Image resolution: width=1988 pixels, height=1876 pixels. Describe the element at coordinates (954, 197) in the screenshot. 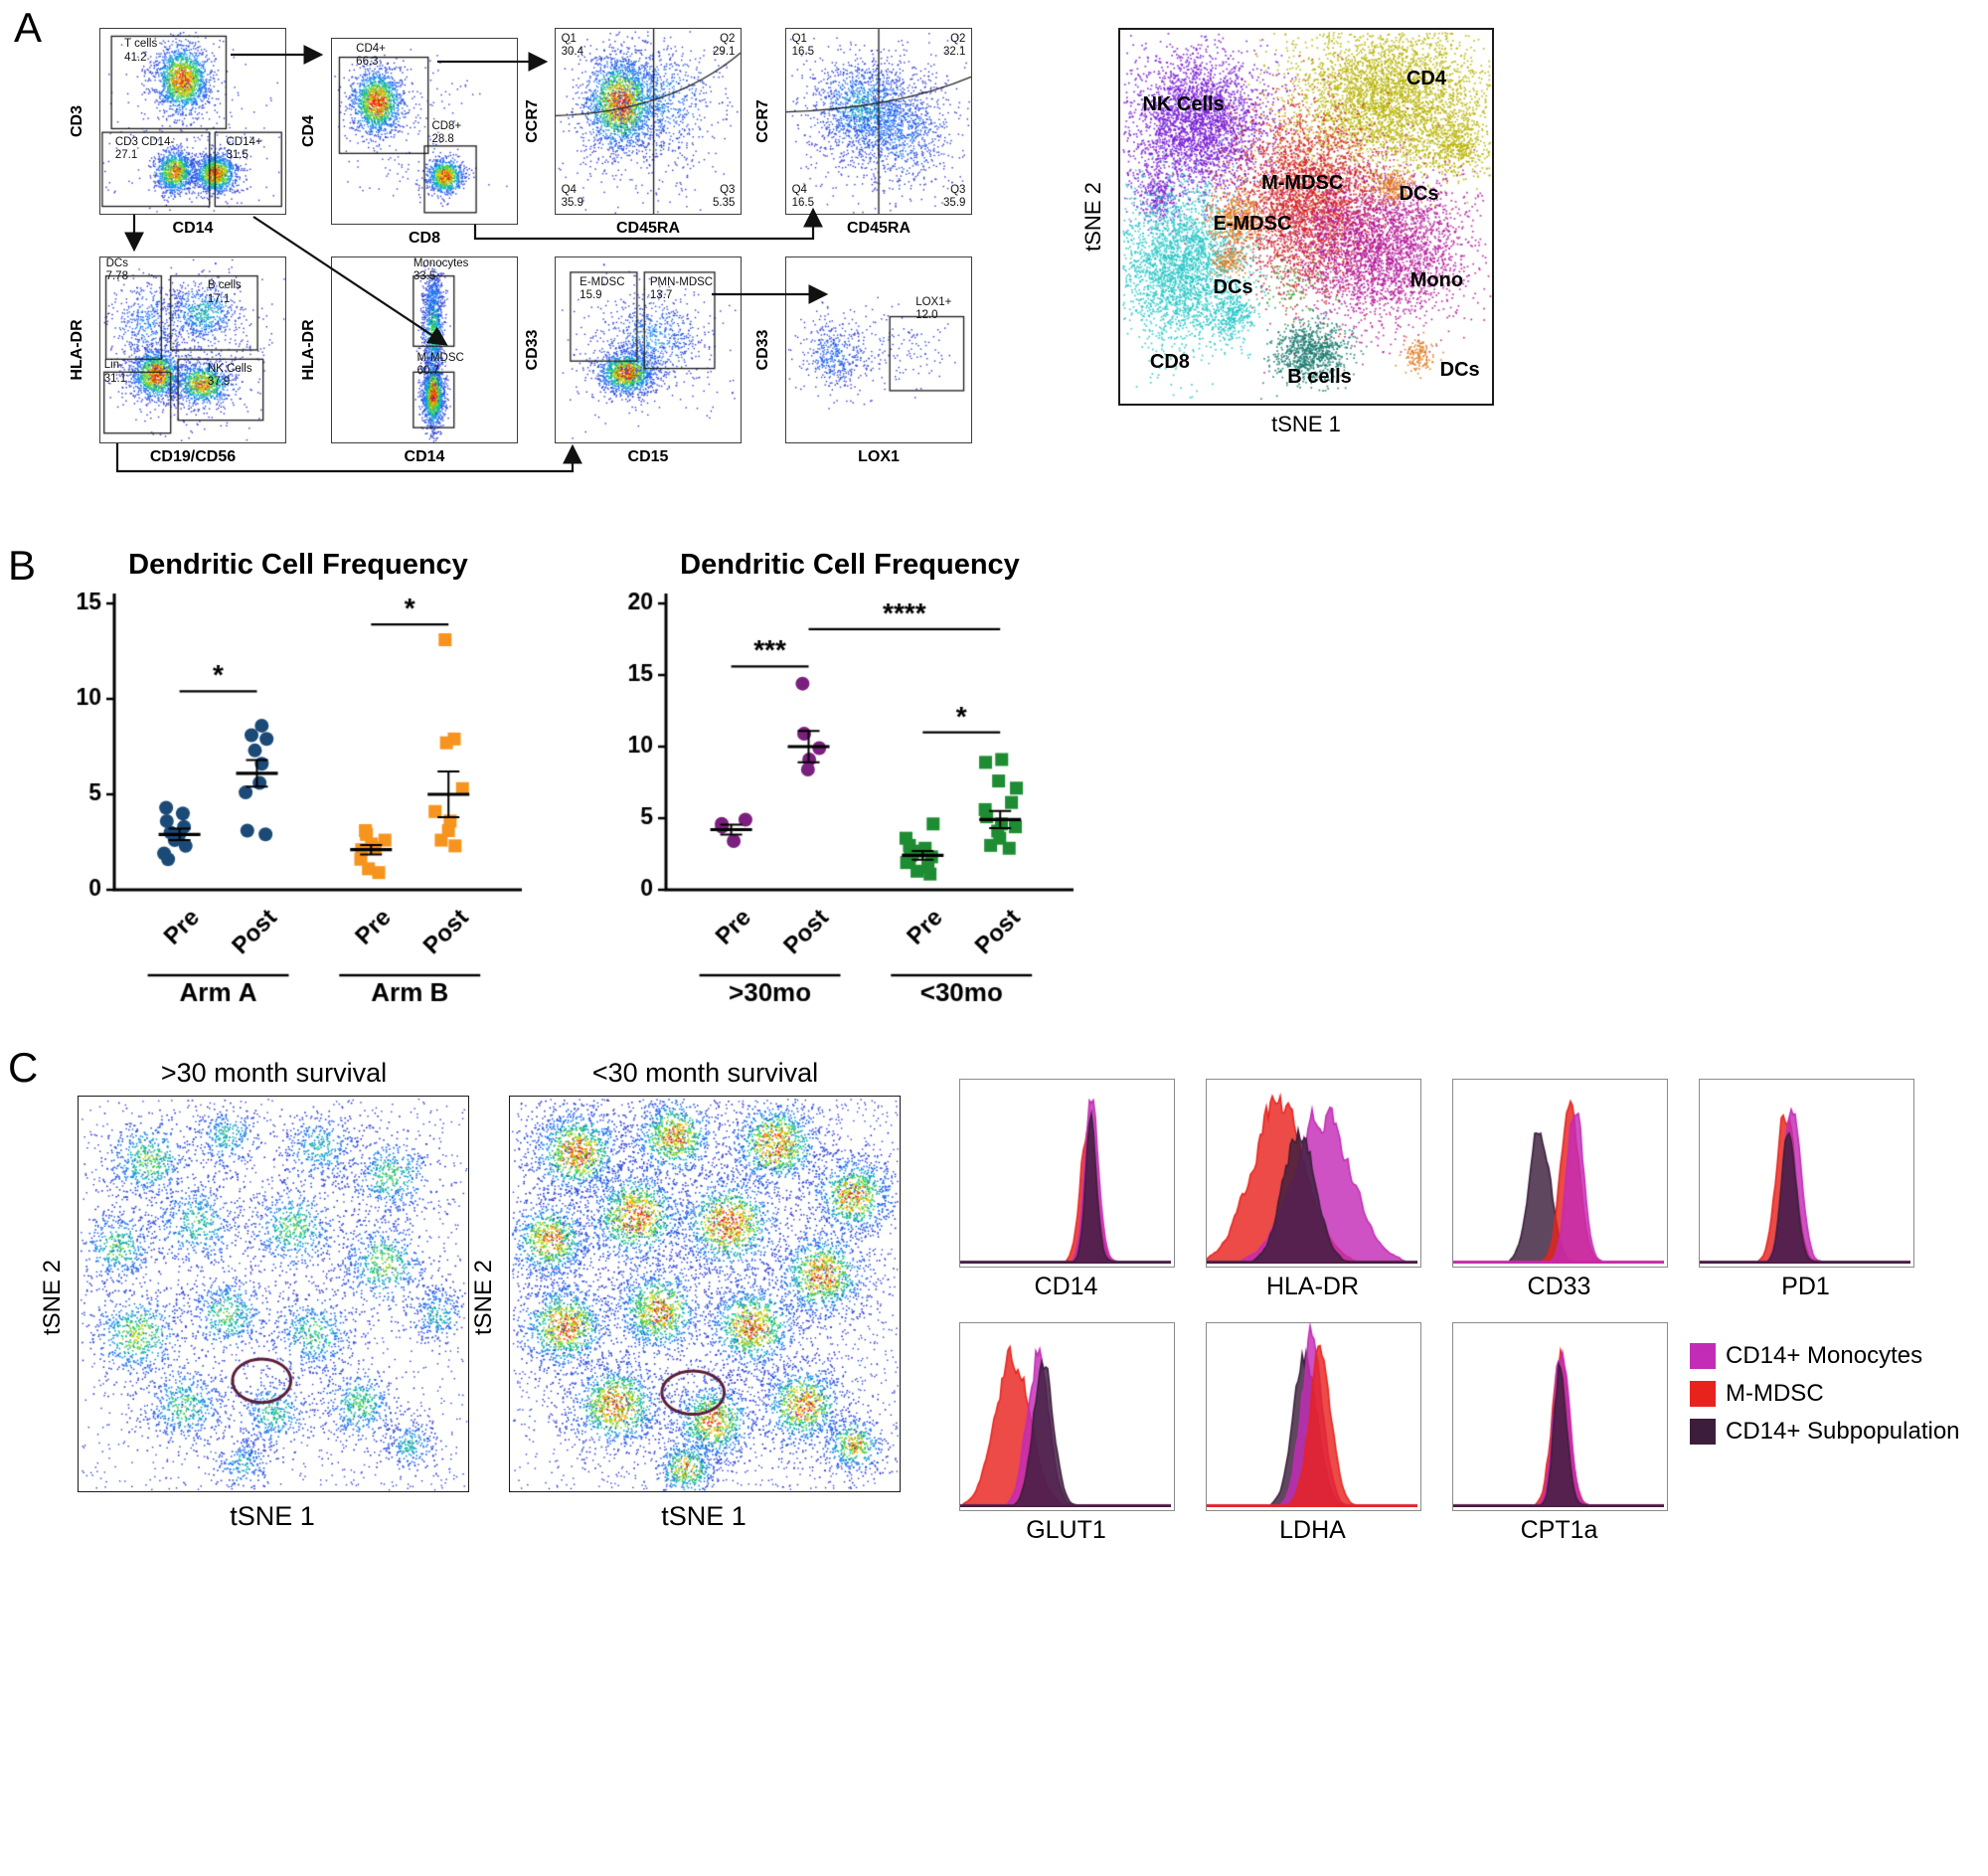

I see `gate-label-q3: Q3 35.9` at that location.